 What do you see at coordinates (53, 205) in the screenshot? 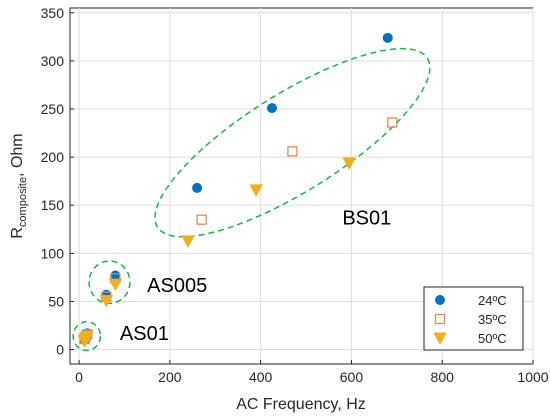
I see `y-tick-label: 150` at bounding box center [53, 205].